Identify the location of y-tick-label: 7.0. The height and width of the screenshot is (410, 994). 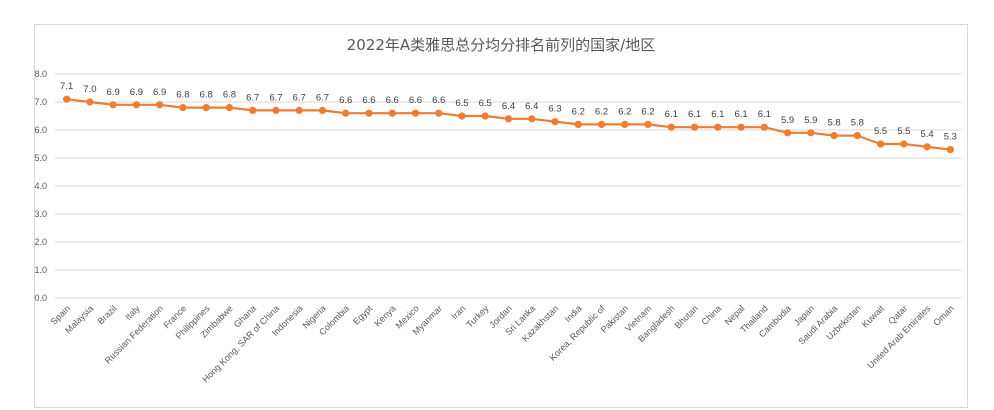
(40, 102).